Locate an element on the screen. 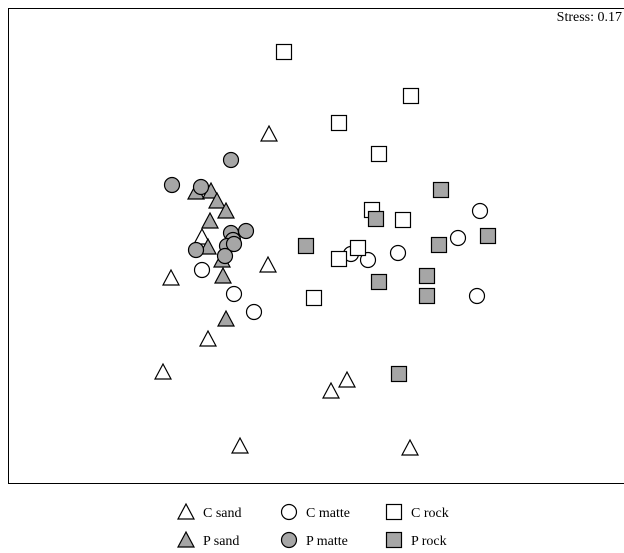  series-c-rock is located at coordinates (347, 175).